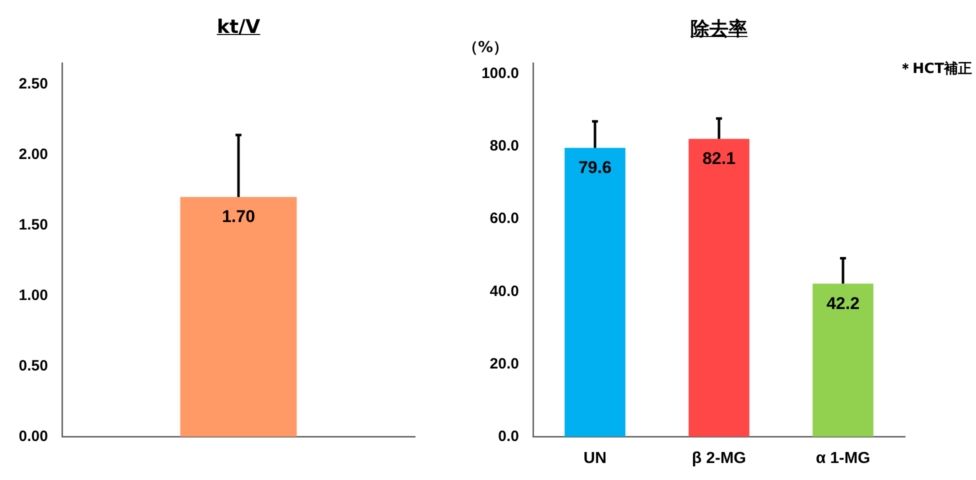 The height and width of the screenshot is (480, 976). I want to click on y-tick-label: 1.50, so click(33, 225).